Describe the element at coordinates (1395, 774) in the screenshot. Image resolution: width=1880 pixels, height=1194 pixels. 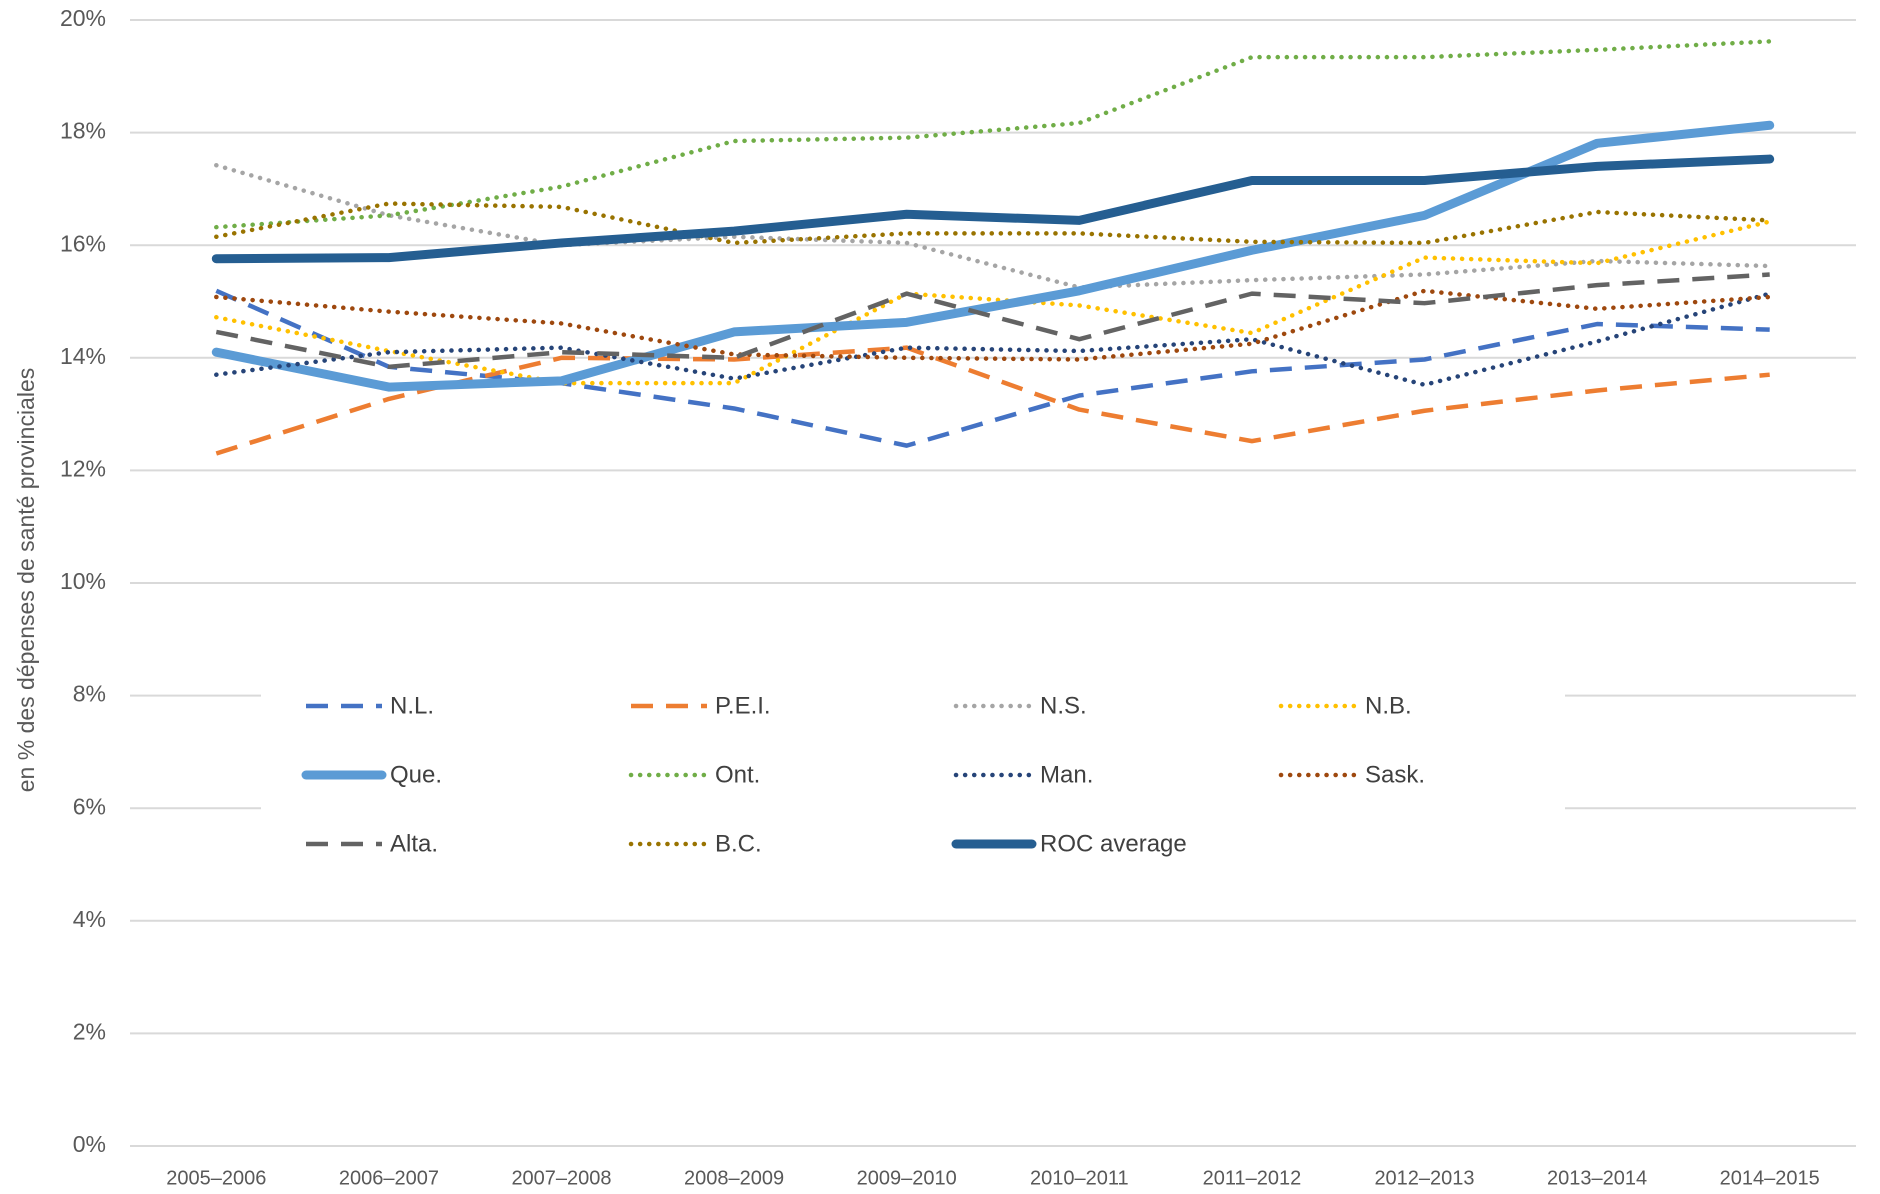
I see `legend-label: Sask.` at that location.